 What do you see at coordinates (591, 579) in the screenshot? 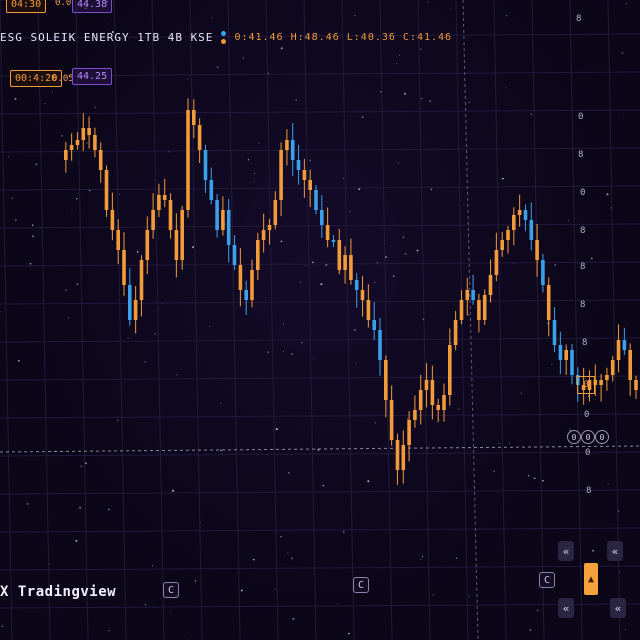
I see `scroll-highlight-button: ▲` at bounding box center [591, 579].